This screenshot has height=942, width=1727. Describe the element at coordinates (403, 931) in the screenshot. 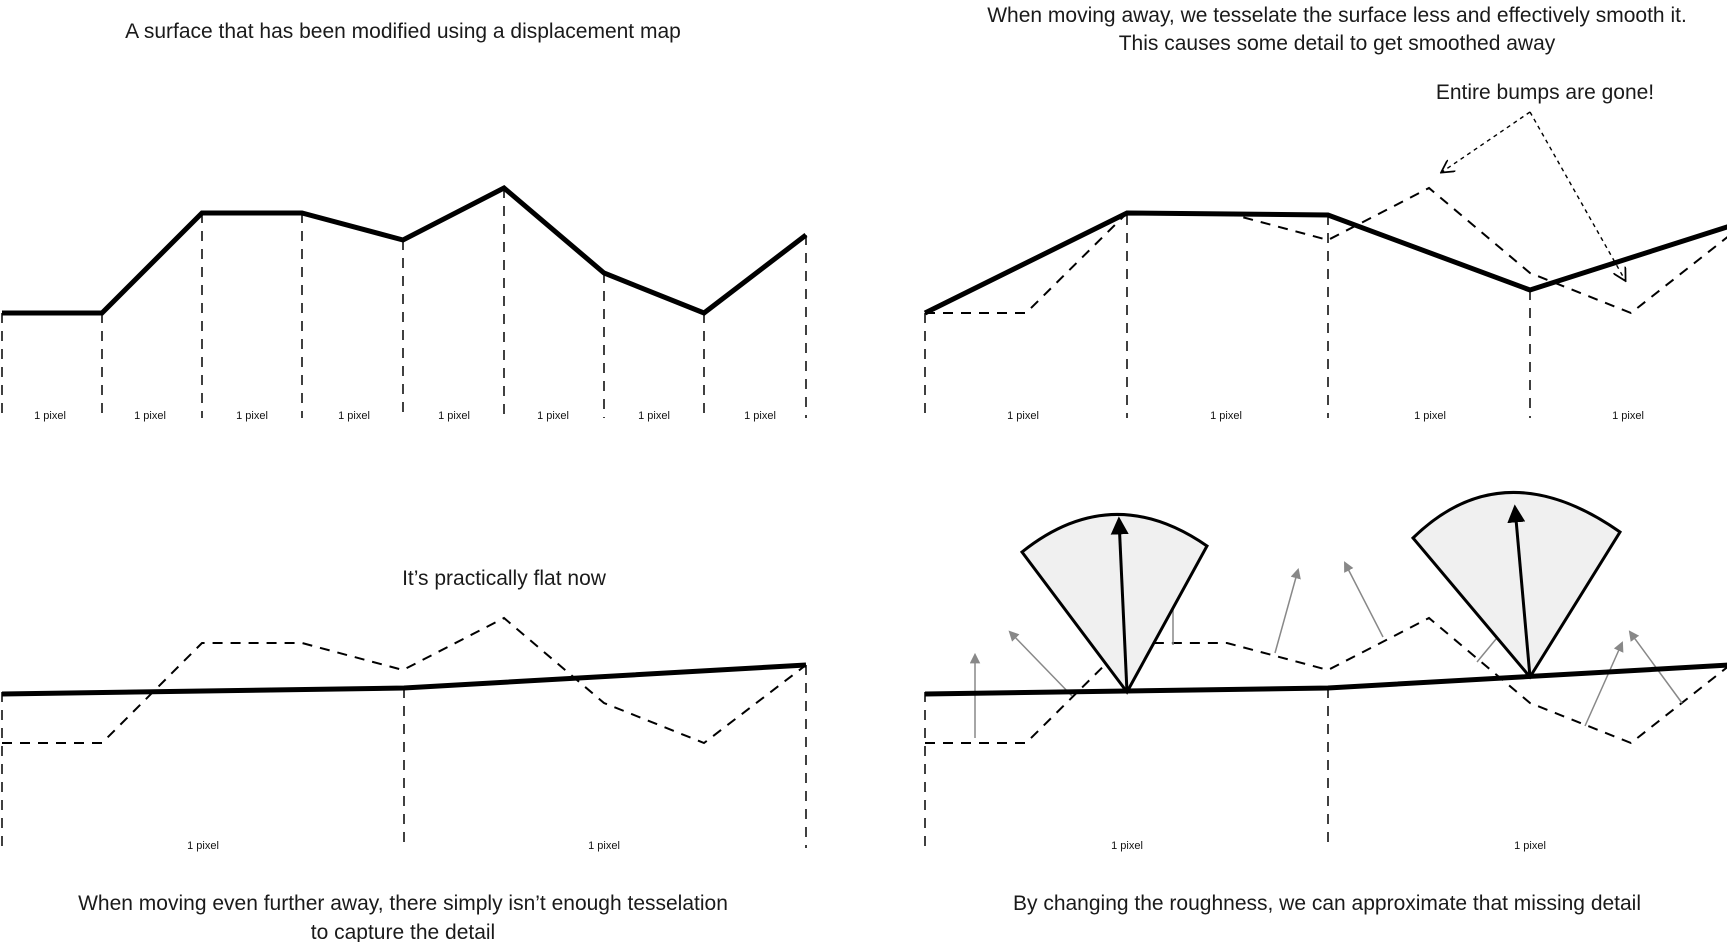

I see `caption-bottom-left-line-2: to capture the detail` at that location.